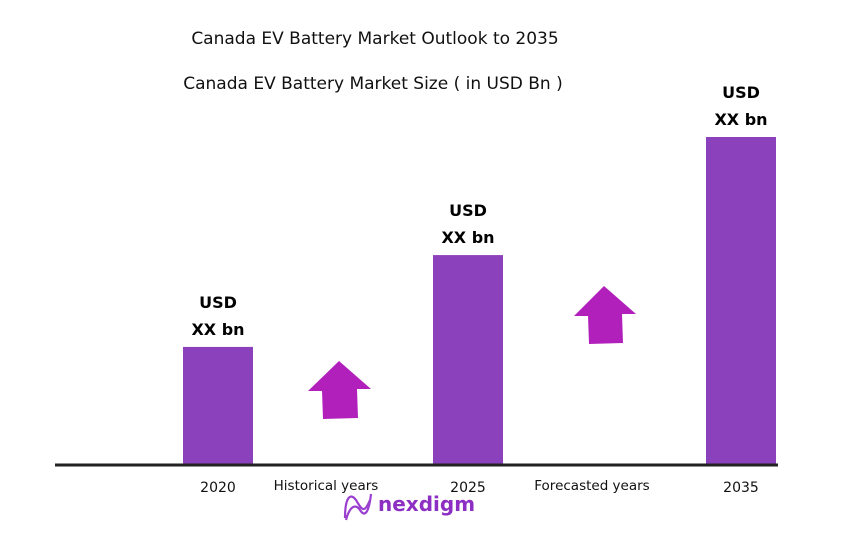 This screenshot has height=541, width=842. Describe the element at coordinates (468, 360) in the screenshot. I see `bar-2025` at that location.